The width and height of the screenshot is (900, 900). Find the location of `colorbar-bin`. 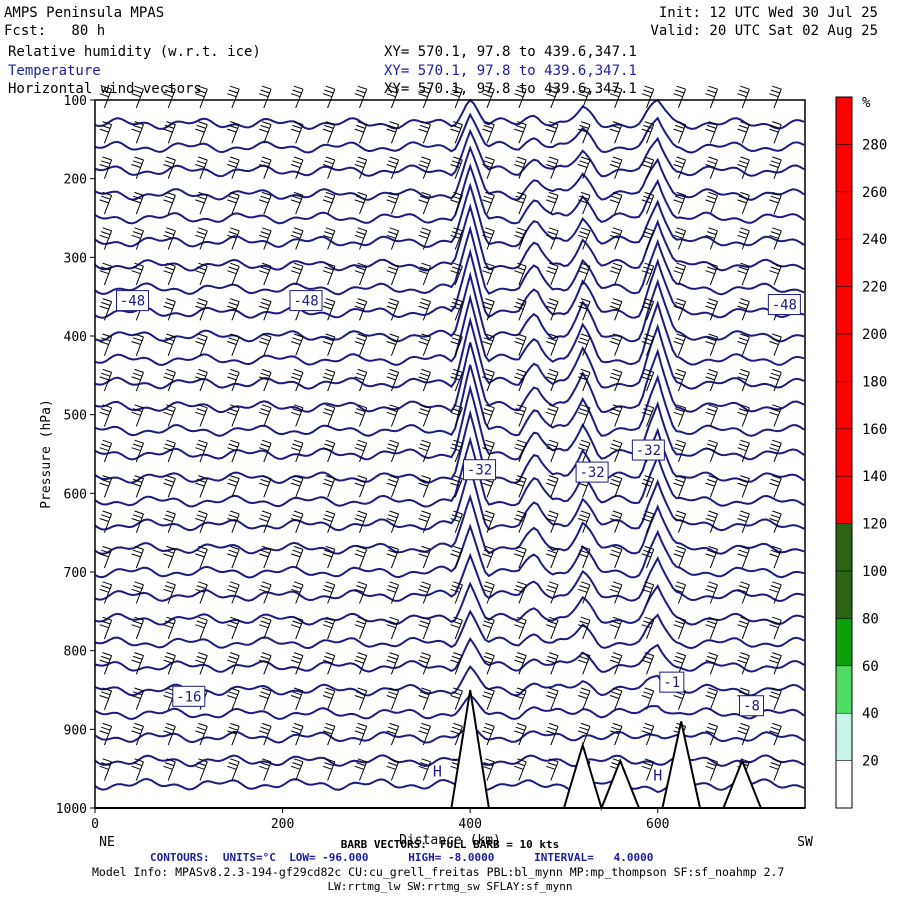

colorbar-bin is located at coordinates (844, 262).